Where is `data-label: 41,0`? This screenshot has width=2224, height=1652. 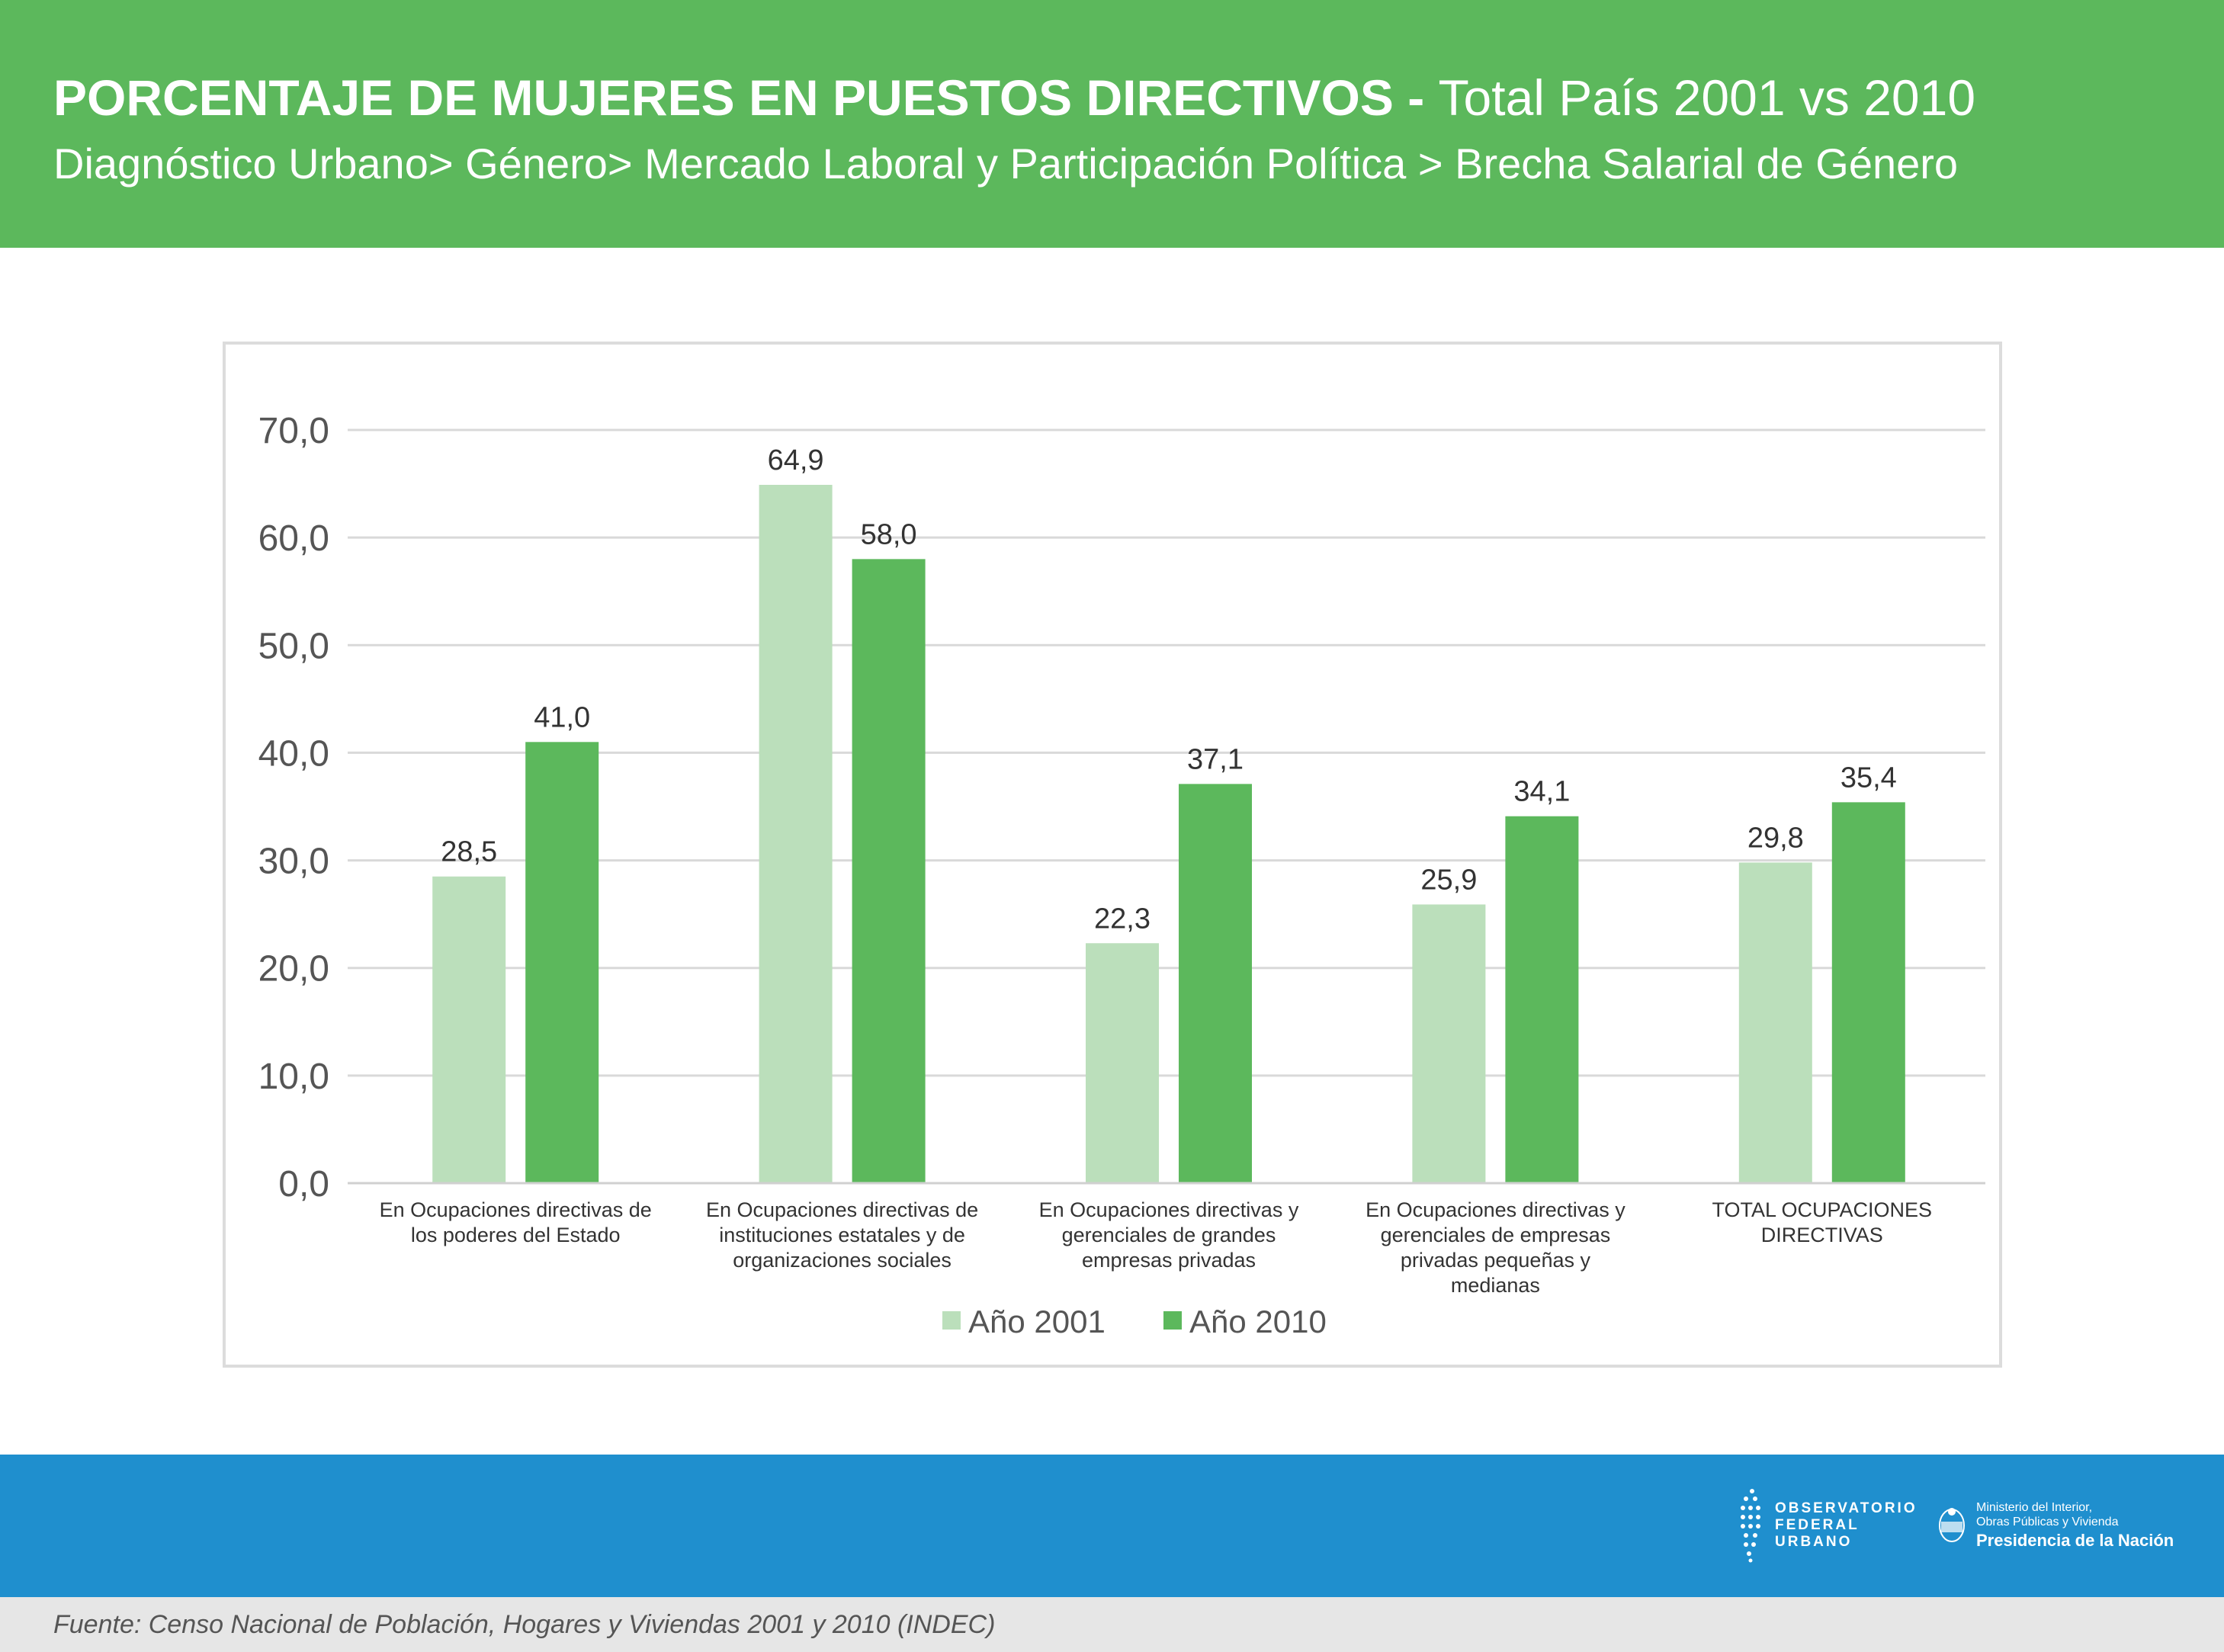
data-label: 41,0 is located at coordinates (562, 717).